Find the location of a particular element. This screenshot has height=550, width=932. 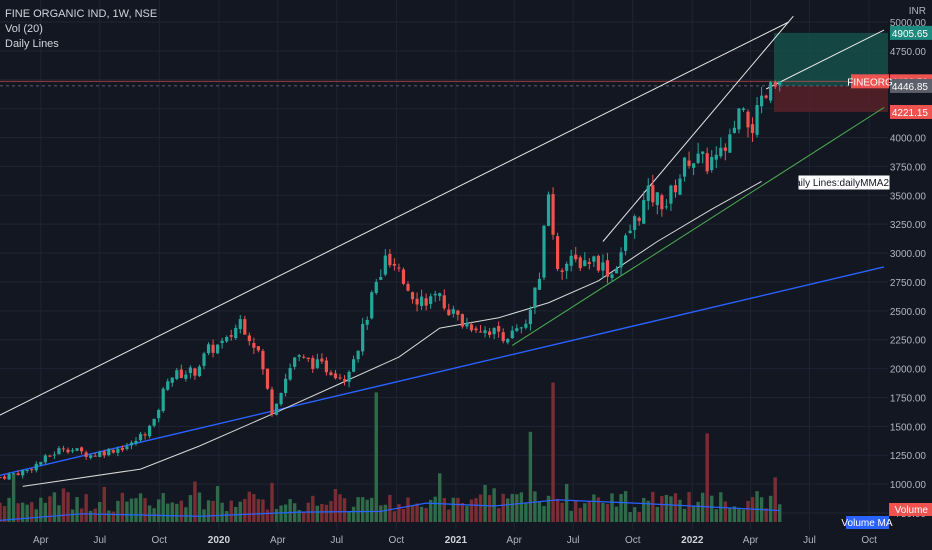

lines-study-label: Daily Lines is located at coordinates (32, 44).